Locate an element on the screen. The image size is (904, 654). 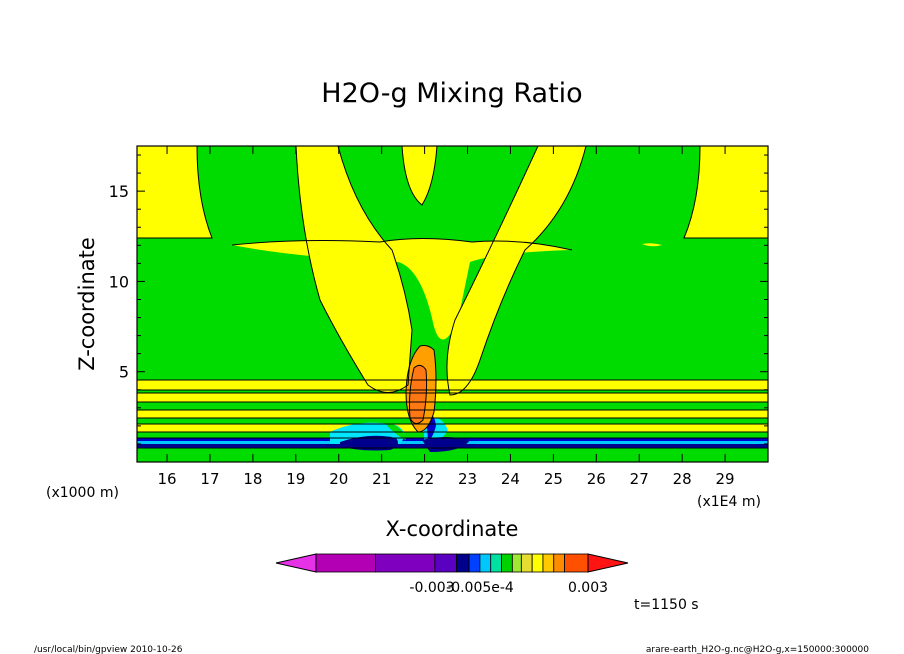
region-top-left is located at coordinates (174, 192).